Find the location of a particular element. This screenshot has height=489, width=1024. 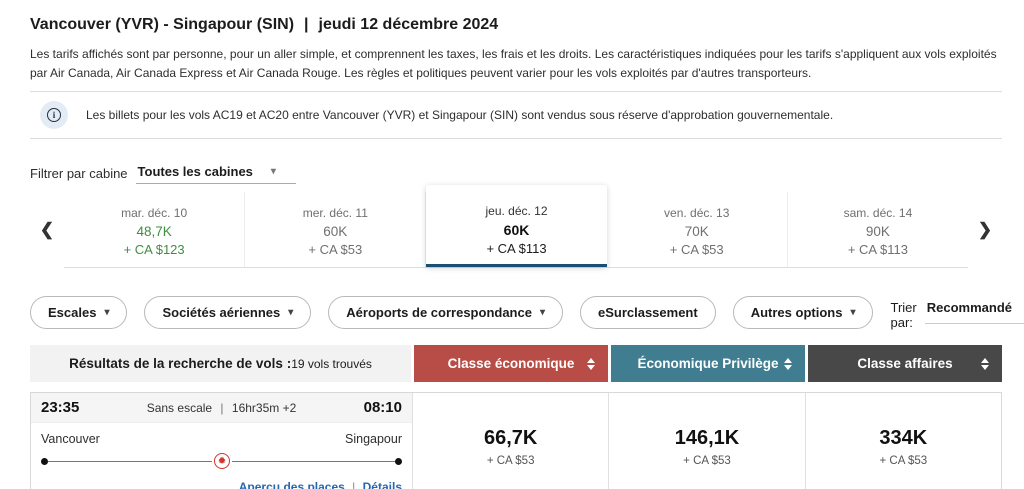

fare-points: 66,7K is located at coordinates (510, 438).